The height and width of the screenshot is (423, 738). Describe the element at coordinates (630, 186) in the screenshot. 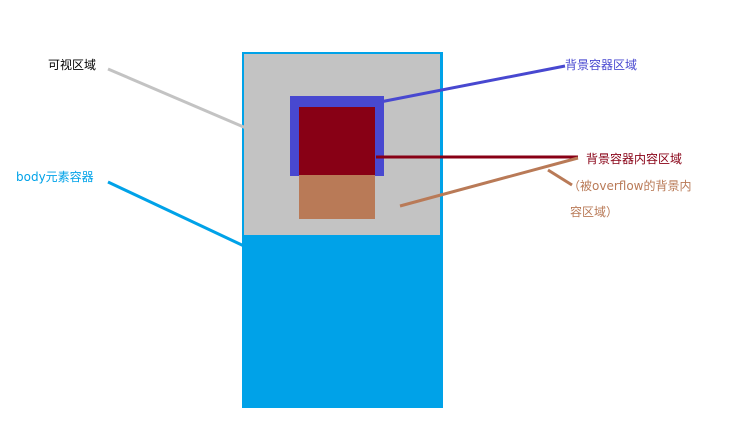

I see `overflow-content-label-line1: （被overflow的背景内` at that location.